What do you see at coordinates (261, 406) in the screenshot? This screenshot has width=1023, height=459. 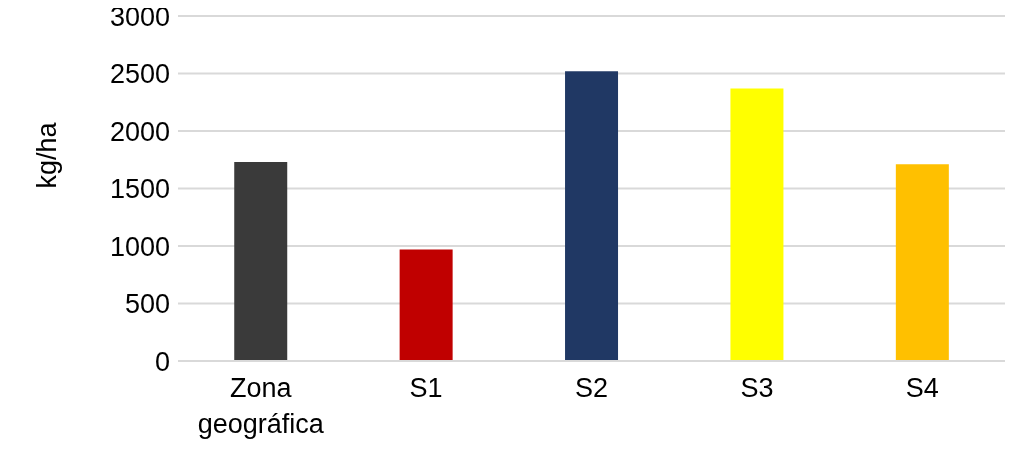 I see `x-tick-label: Zona geográfica` at bounding box center [261, 406].